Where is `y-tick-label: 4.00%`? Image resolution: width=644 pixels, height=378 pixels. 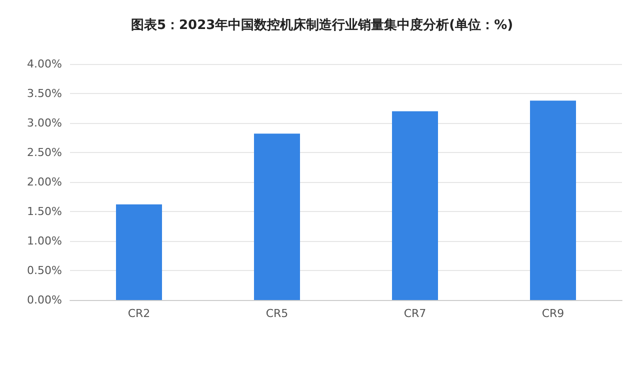 y-tick-label: 4.00% is located at coordinates (44, 64).